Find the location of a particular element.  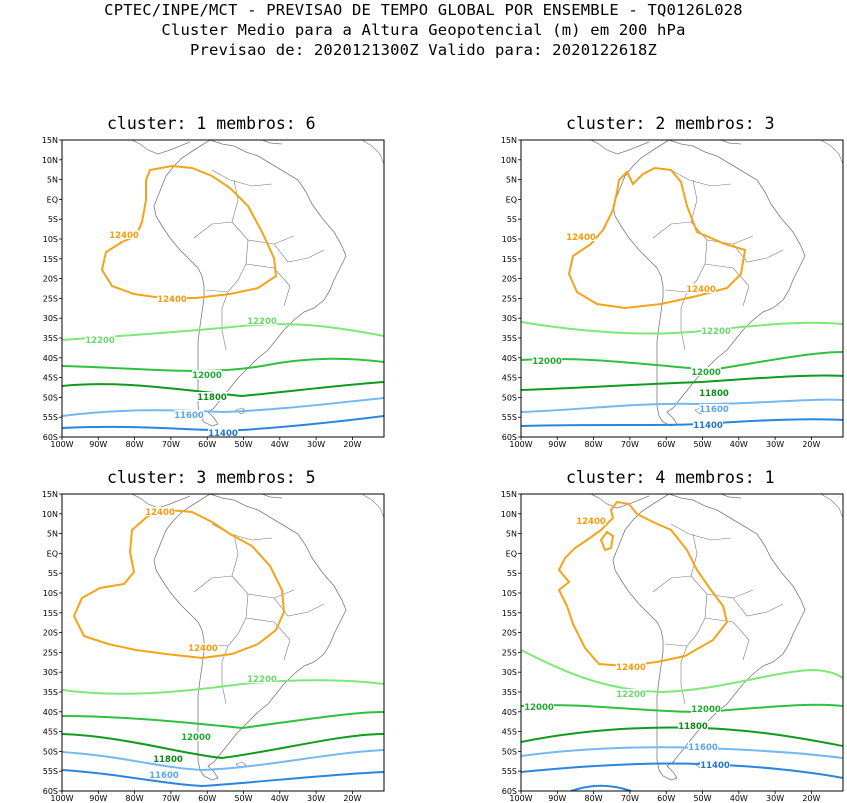

panel-4-title: cluster: 4 membros: 1 is located at coordinates (670, 477).